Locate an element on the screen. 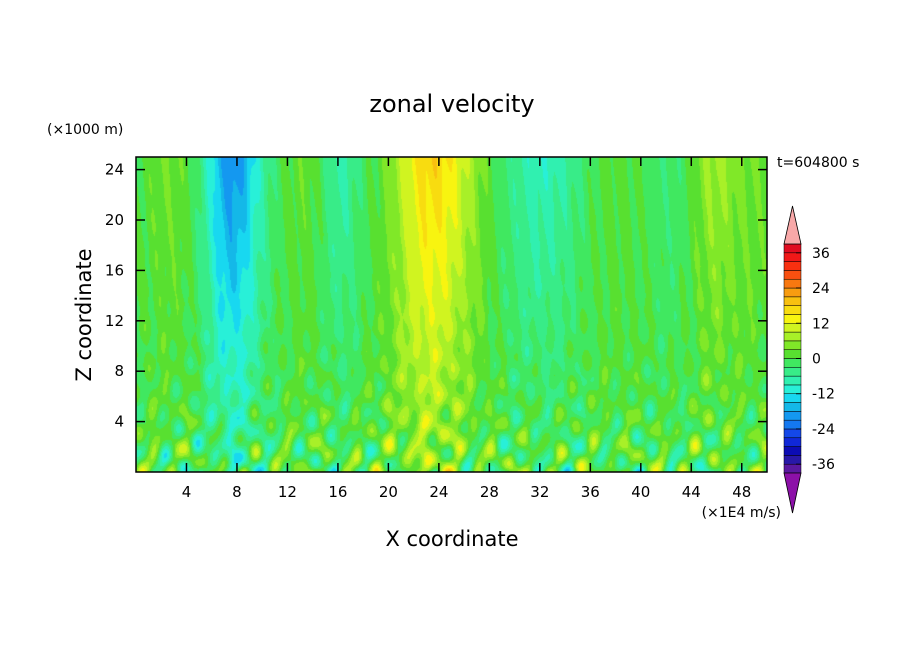 This screenshot has height=654, width=904. x-unit-label: (×1E4 m/s) is located at coordinates (741, 513).